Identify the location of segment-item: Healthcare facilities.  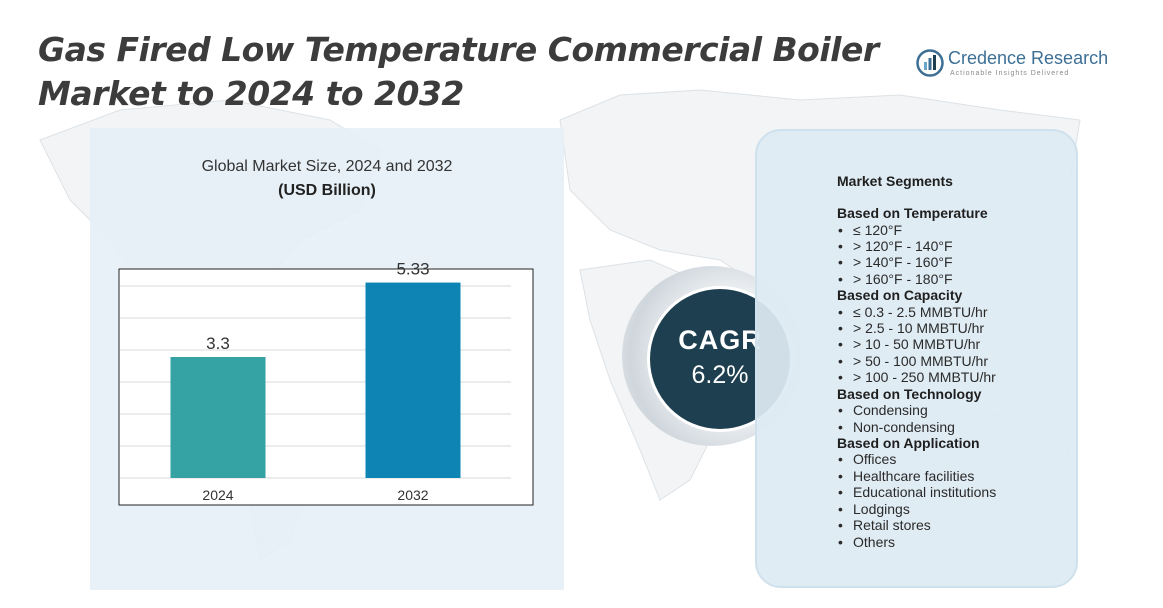
(956, 476).